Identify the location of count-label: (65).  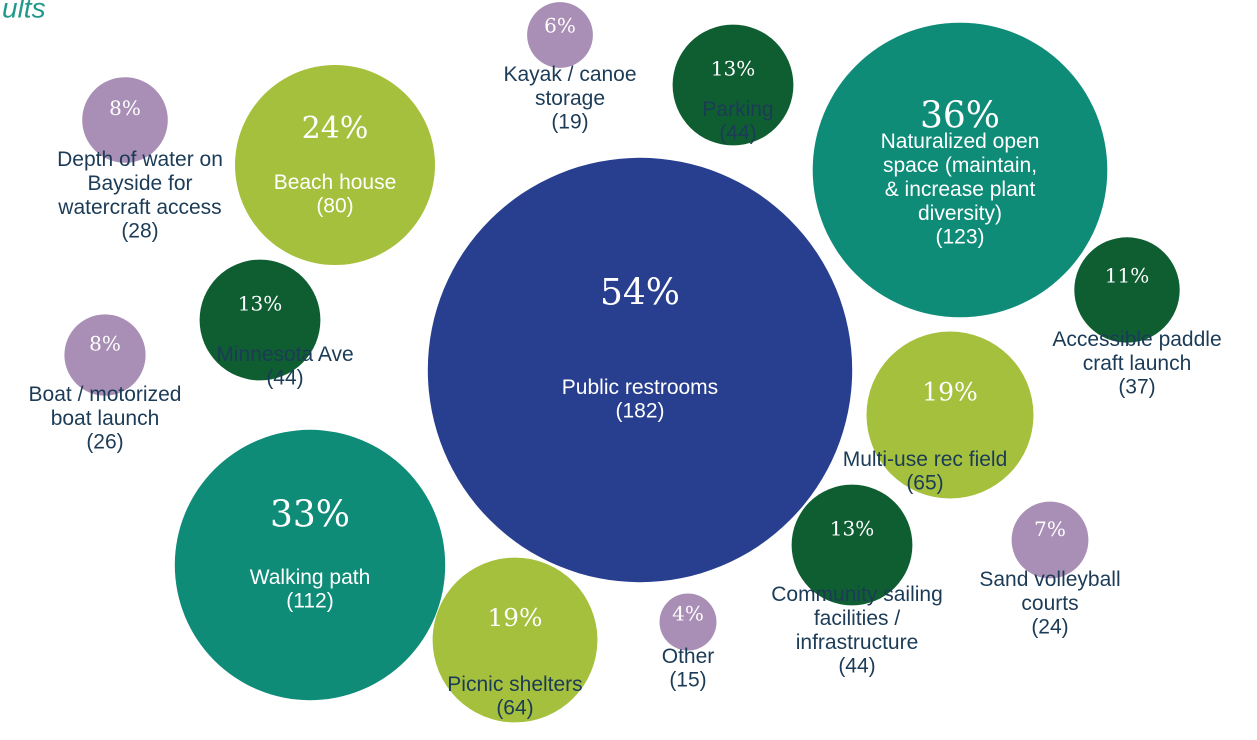
(924, 483).